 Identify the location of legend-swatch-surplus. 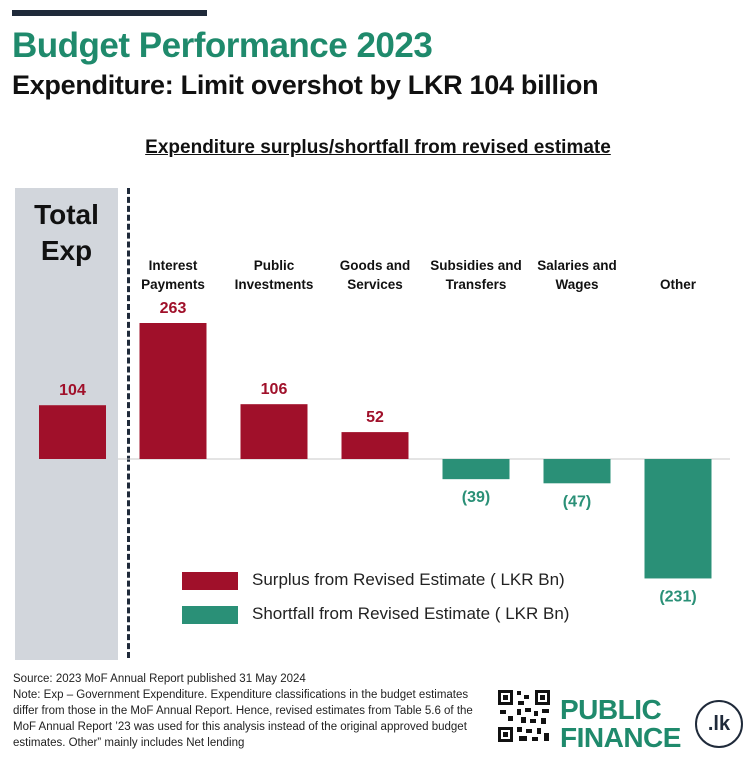
(210, 581).